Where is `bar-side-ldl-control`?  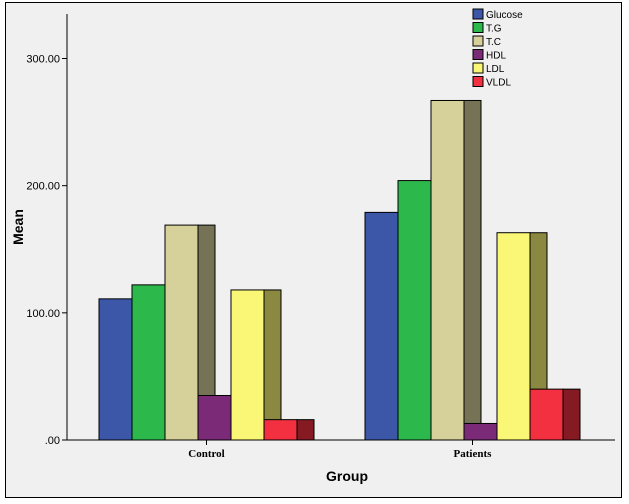
bar-side-ldl-control is located at coordinates (272, 365).